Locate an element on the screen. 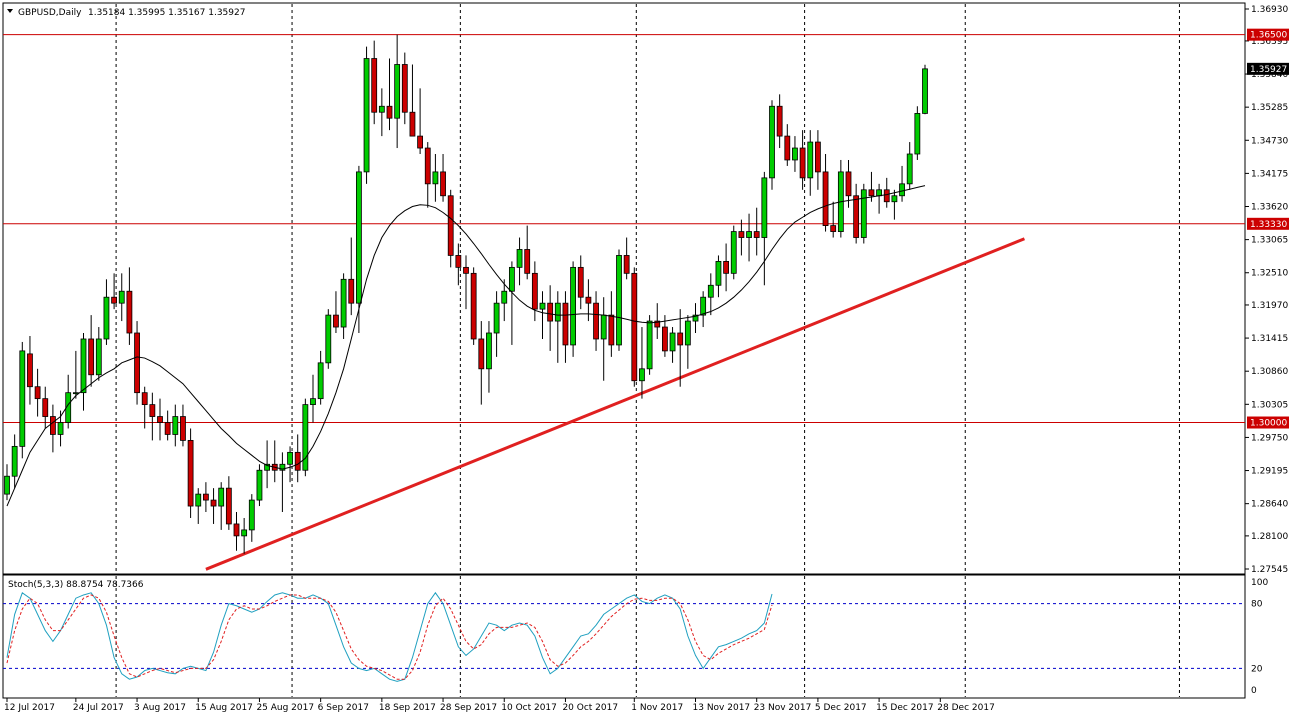  price-tick-label: 1.33065 is located at coordinates (1269, 241).